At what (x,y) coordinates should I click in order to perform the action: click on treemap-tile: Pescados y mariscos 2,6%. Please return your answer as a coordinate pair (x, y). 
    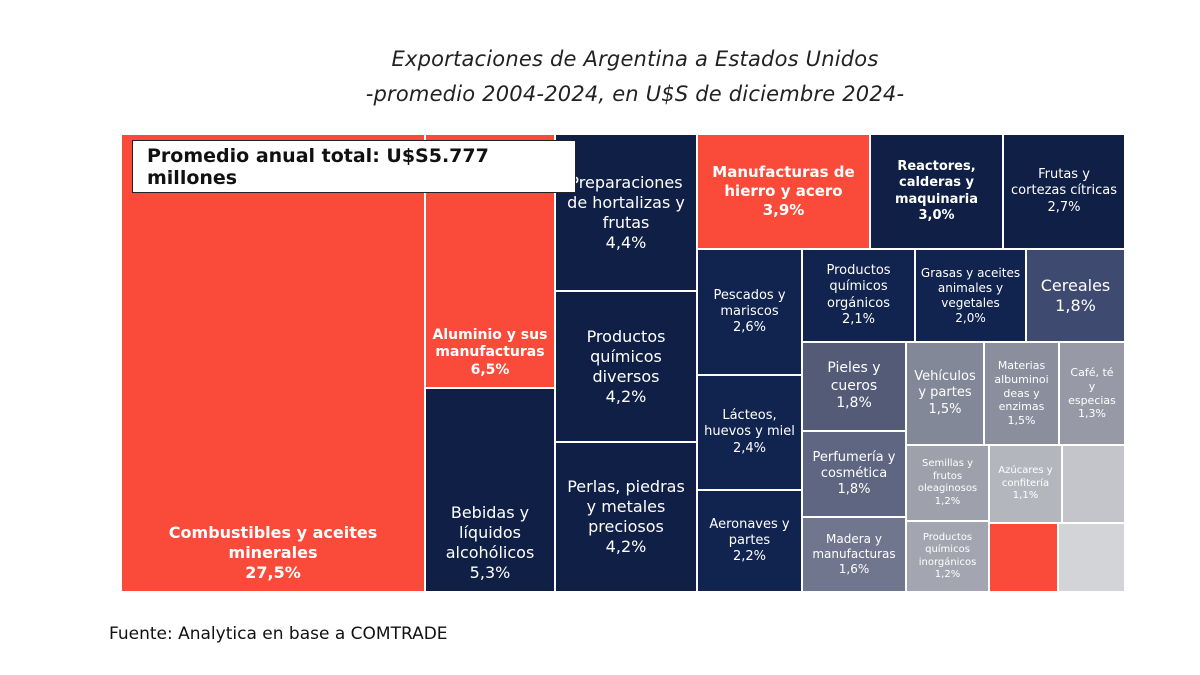
    Looking at the image, I should click on (749, 312).